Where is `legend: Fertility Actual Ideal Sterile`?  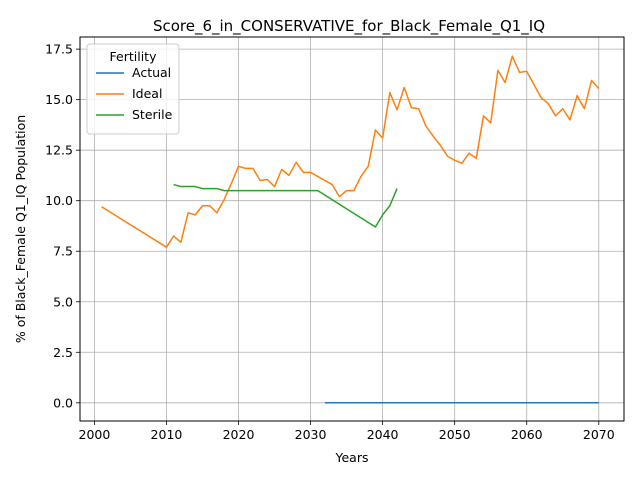 legend: Fertility Actual Ideal Sterile is located at coordinates (133, 89).